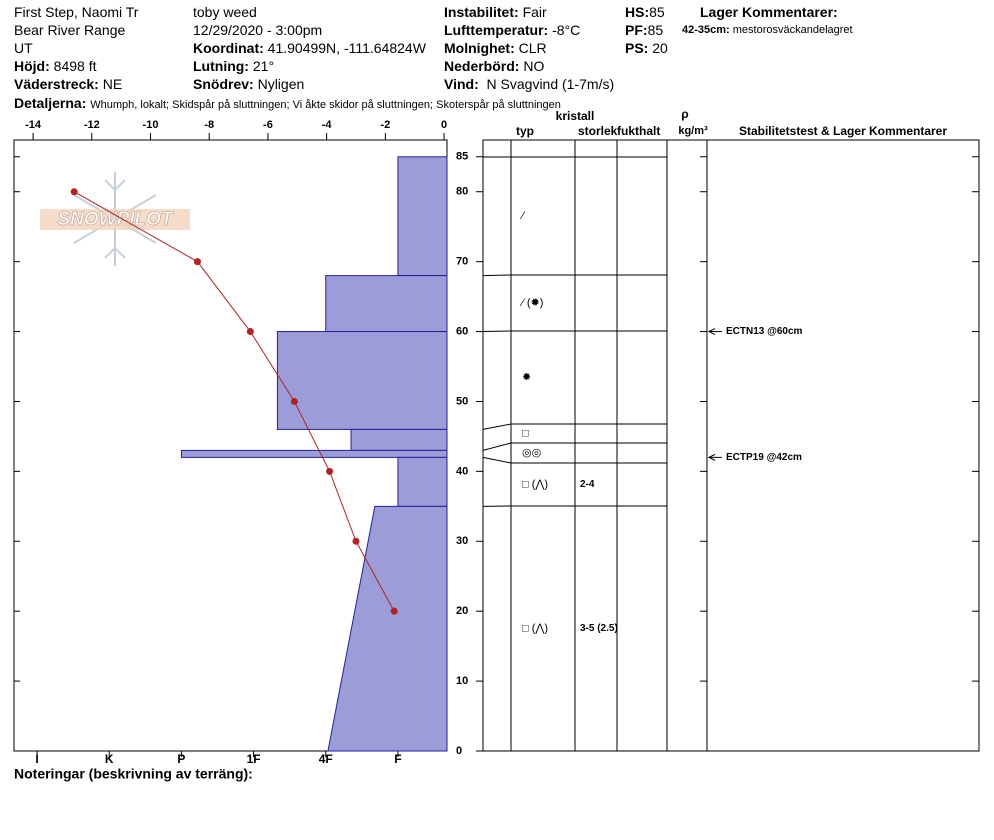  I want to click on hardness-tick-label: 1F, so click(254, 759).